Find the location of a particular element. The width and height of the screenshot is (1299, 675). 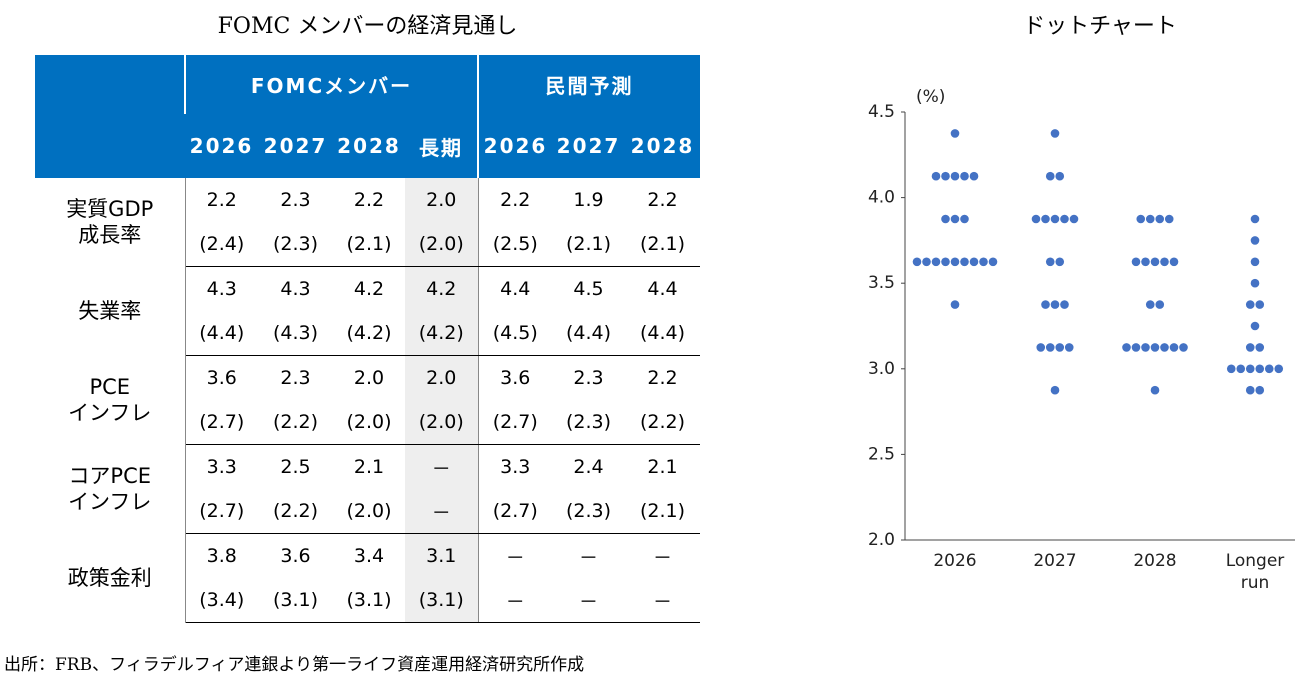

table-row: PCE インフレ 3.6 2.3 2.0 2.0 3.6 2.3 2.2 is located at coordinates (367, 400).